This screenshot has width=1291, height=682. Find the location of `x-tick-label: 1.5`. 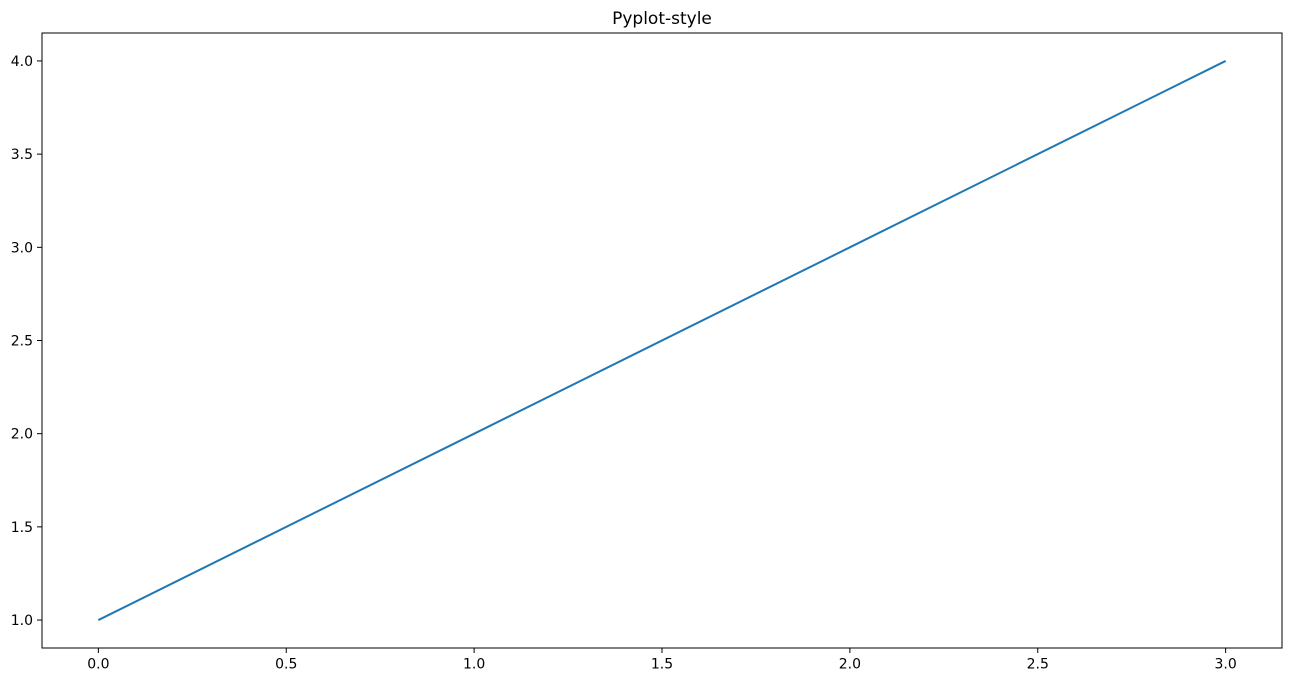

x-tick-label: 1.5 is located at coordinates (662, 665).